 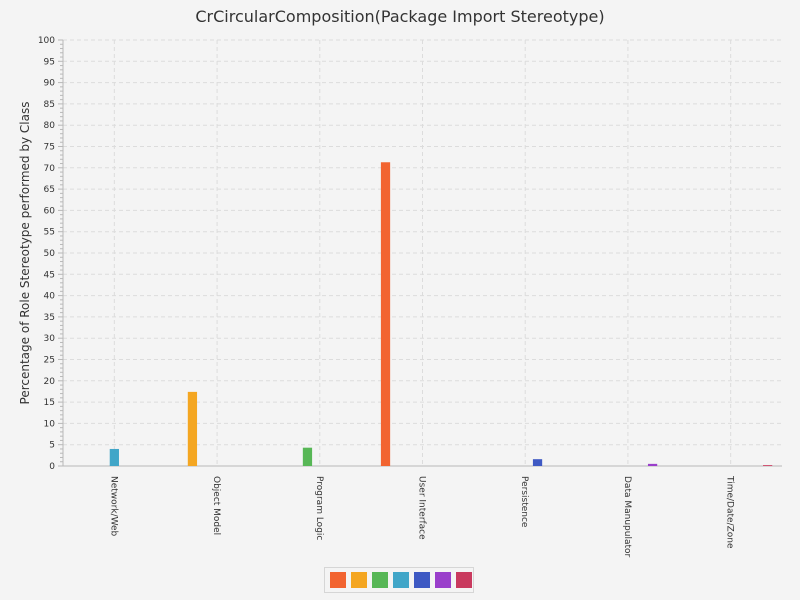 What do you see at coordinates (49, 361) in the screenshot?
I see `y-tick-label: 25` at bounding box center [49, 361].